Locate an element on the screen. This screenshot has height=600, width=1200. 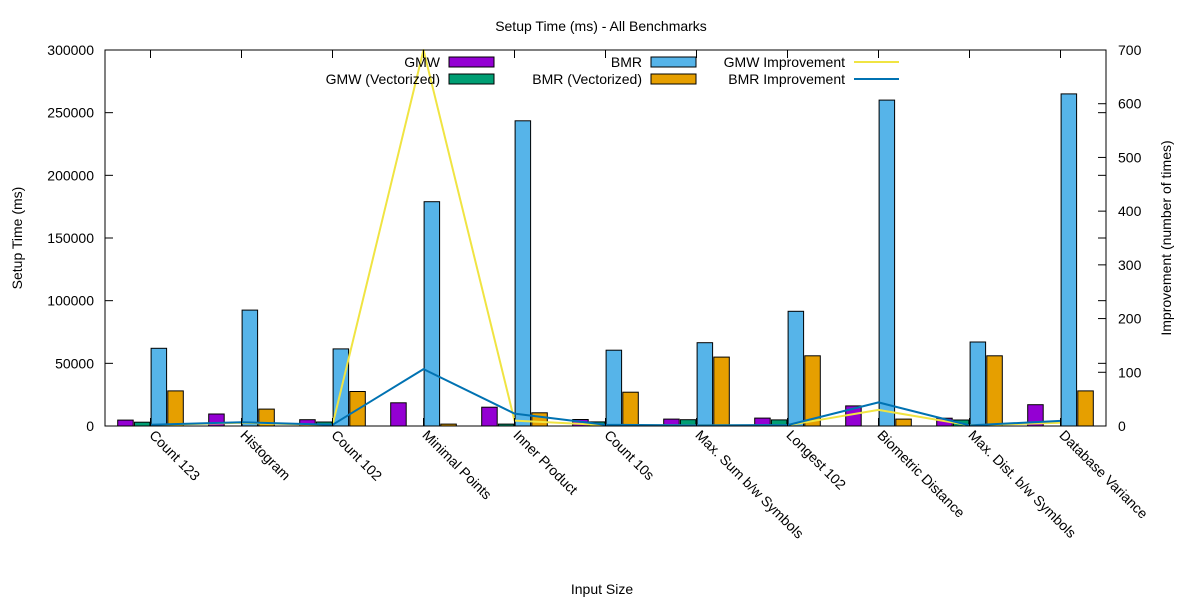
y-tick-label: 50000 is located at coordinates (74, 363).